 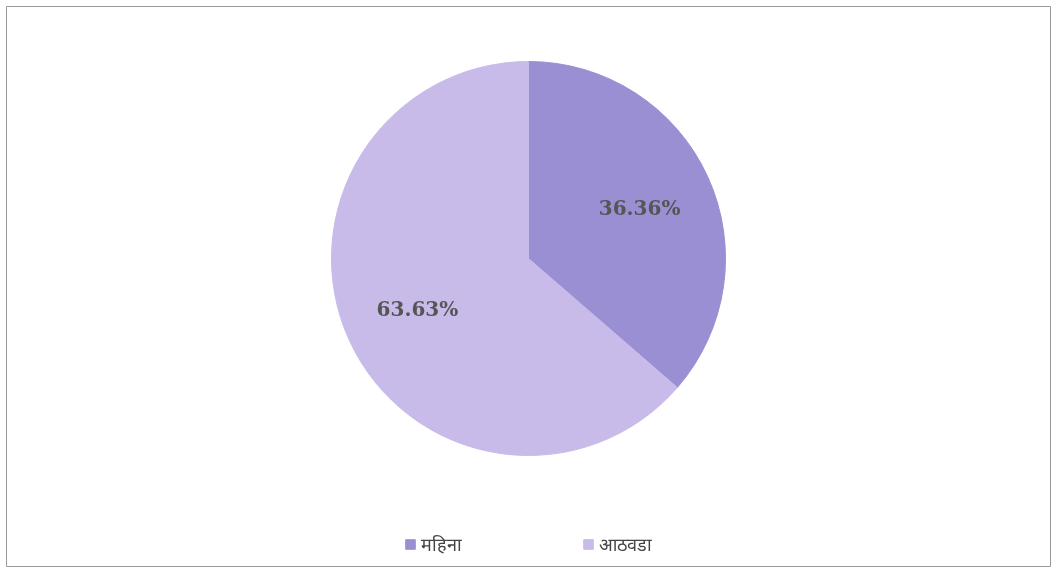 What do you see at coordinates (639, 207) in the screenshot?
I see `data-label: 36.36%` at bounding box center [639, 207].